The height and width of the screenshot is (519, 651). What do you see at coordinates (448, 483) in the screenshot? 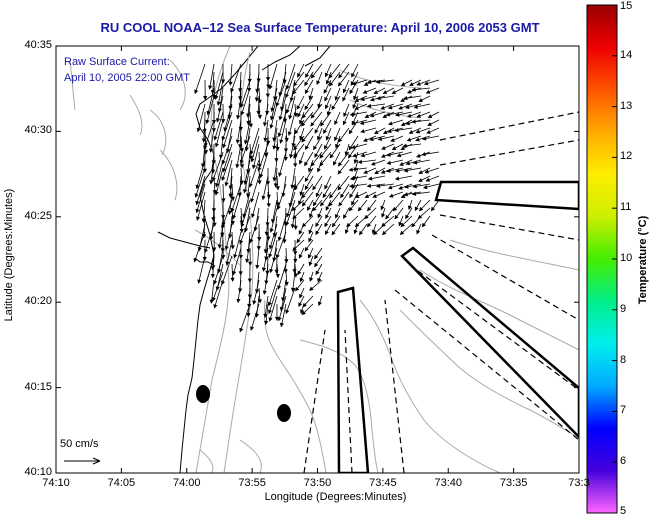
I see `x-tick-label: 73:40` at bounding box center [448, 483].